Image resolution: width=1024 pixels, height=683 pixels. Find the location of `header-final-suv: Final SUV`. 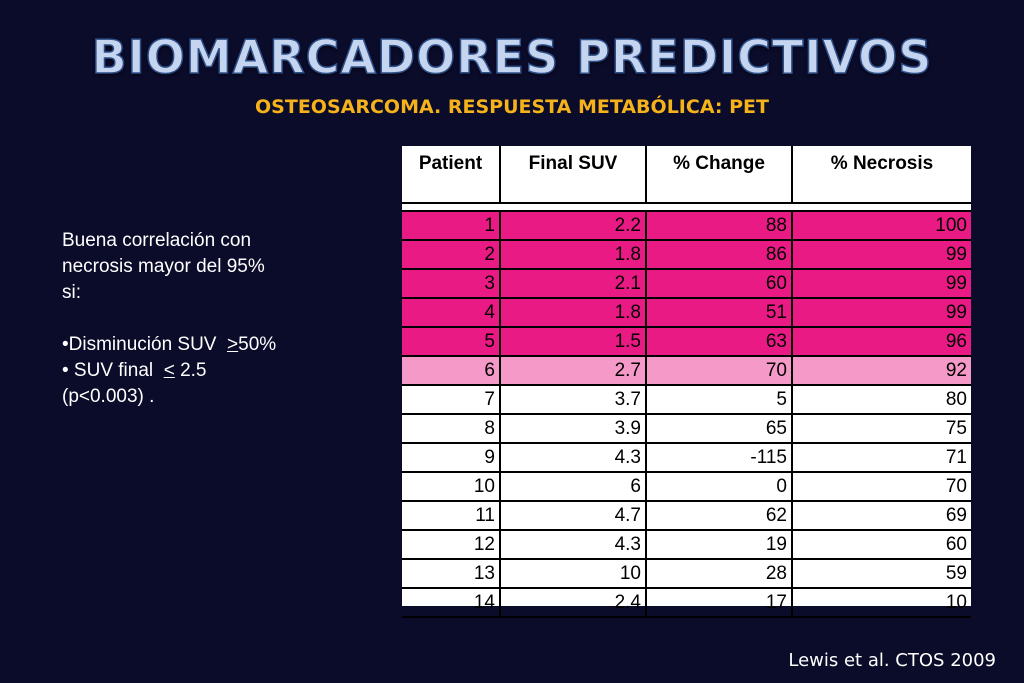

header-final-suv: Final SUV is located at coordinates (574, 174).